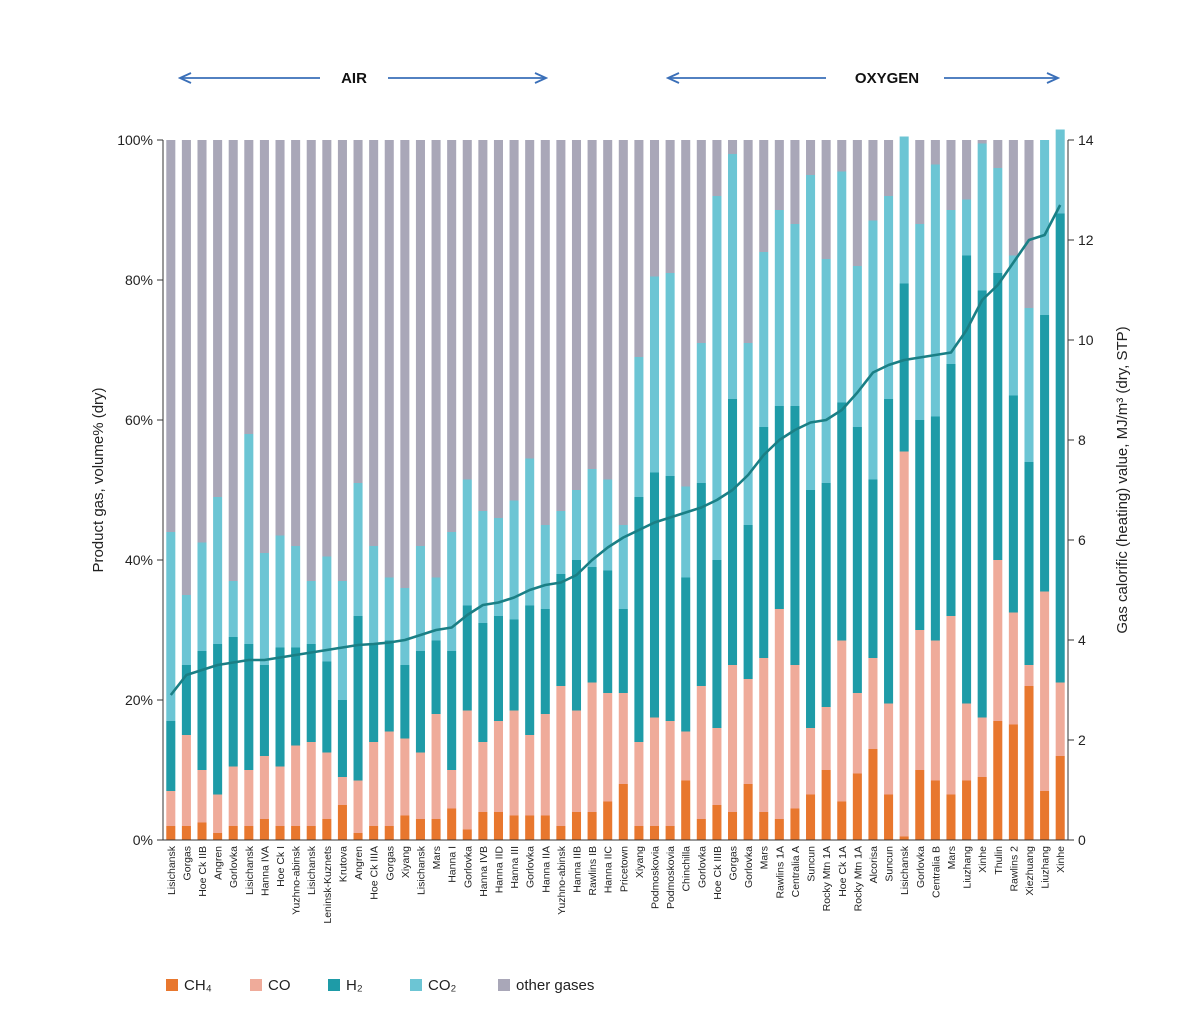 The width and height of the screenshot is (1201, 1018). What do you see at coordinates (279, 985) in the screenshot?
I see `legend-label-co: CO` at bounding box center [279, 985].